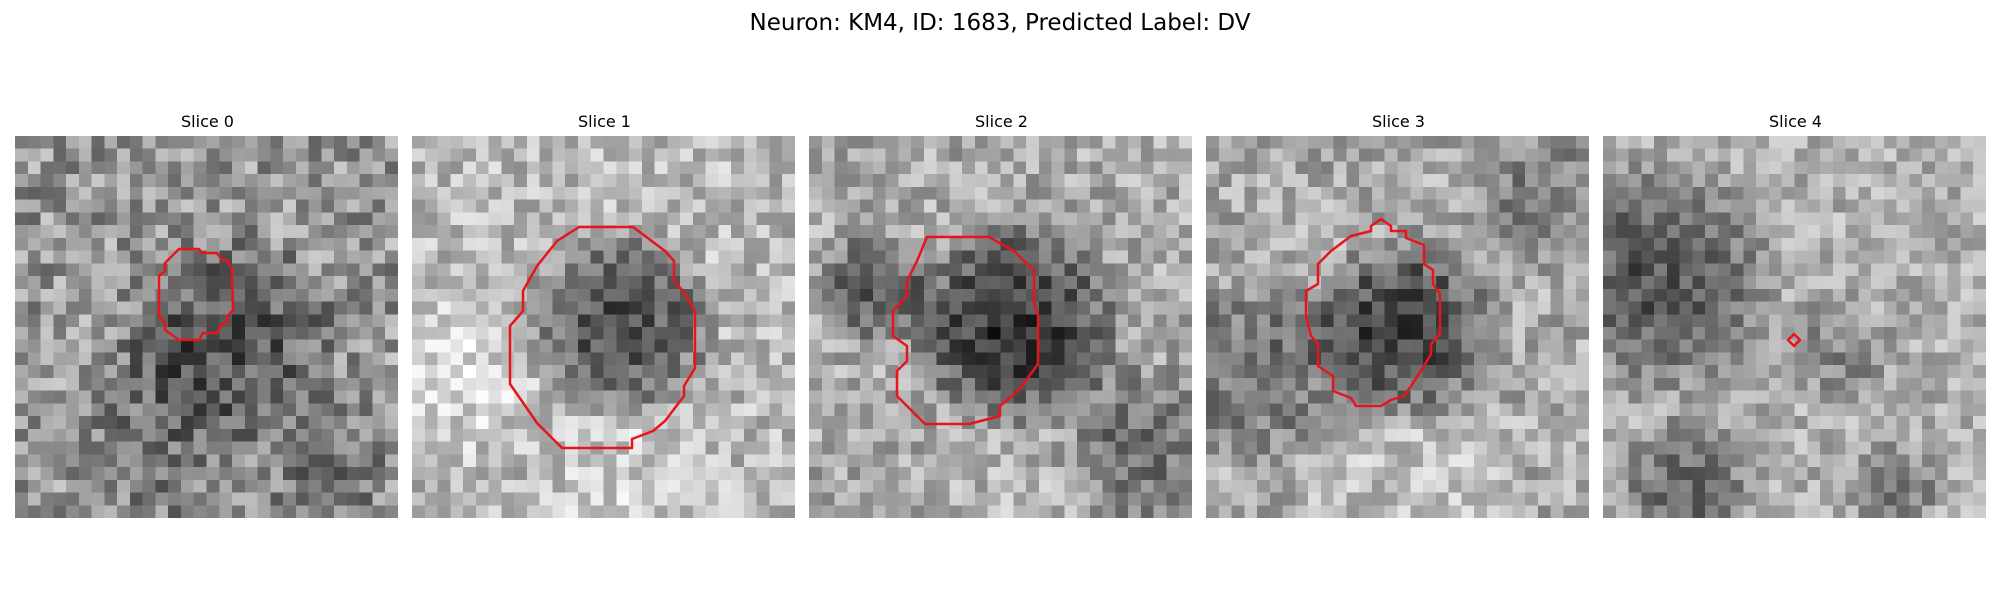 This screenshot has width=2000, height=600. I want to click on slice-title: Slice 0, so click(207, 121).